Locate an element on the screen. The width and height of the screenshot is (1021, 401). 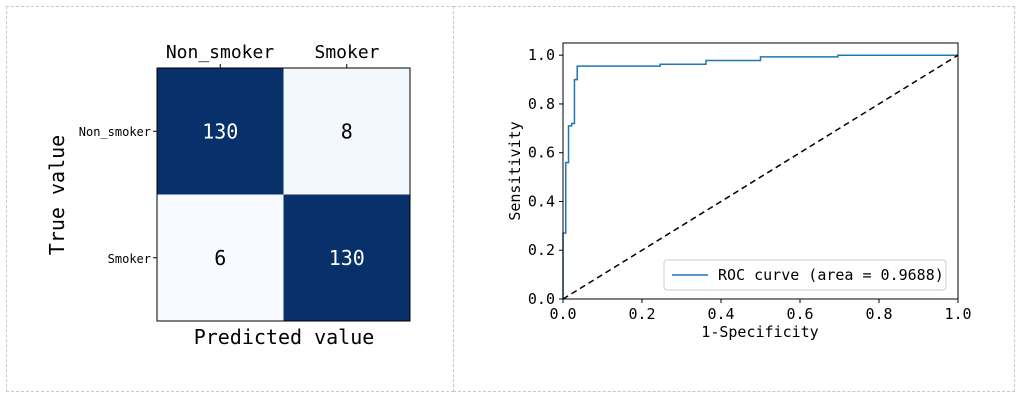
y-tick-label: 0.2 is located at coordinates (541, 250).